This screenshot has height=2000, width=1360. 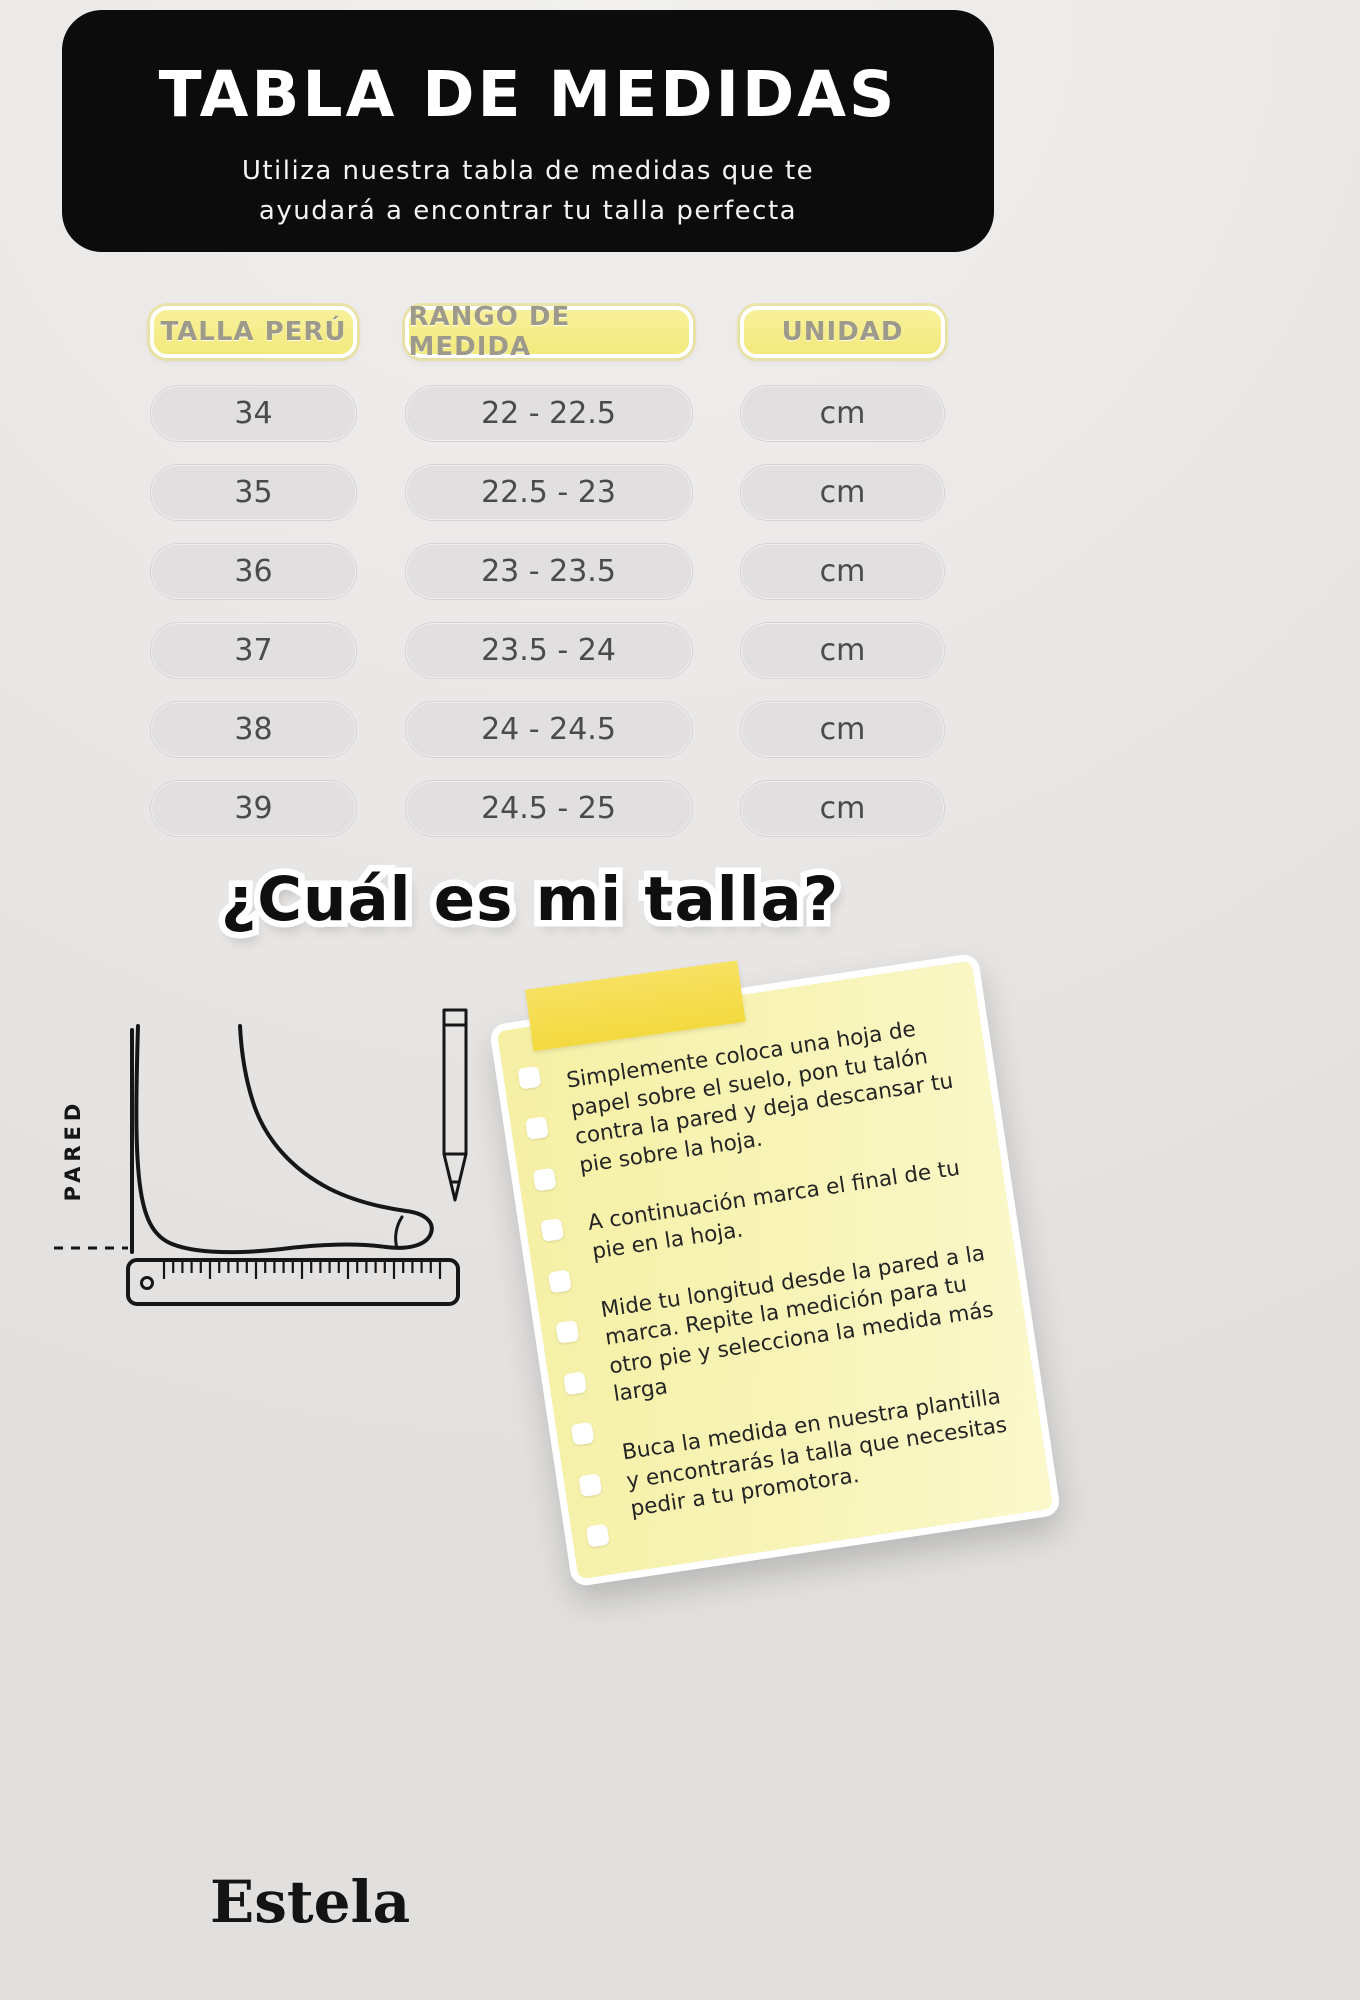 I want to click on page-subtitle-line2: ayudará a encontrar tu talla perfecta, so click(x=528, y=211).